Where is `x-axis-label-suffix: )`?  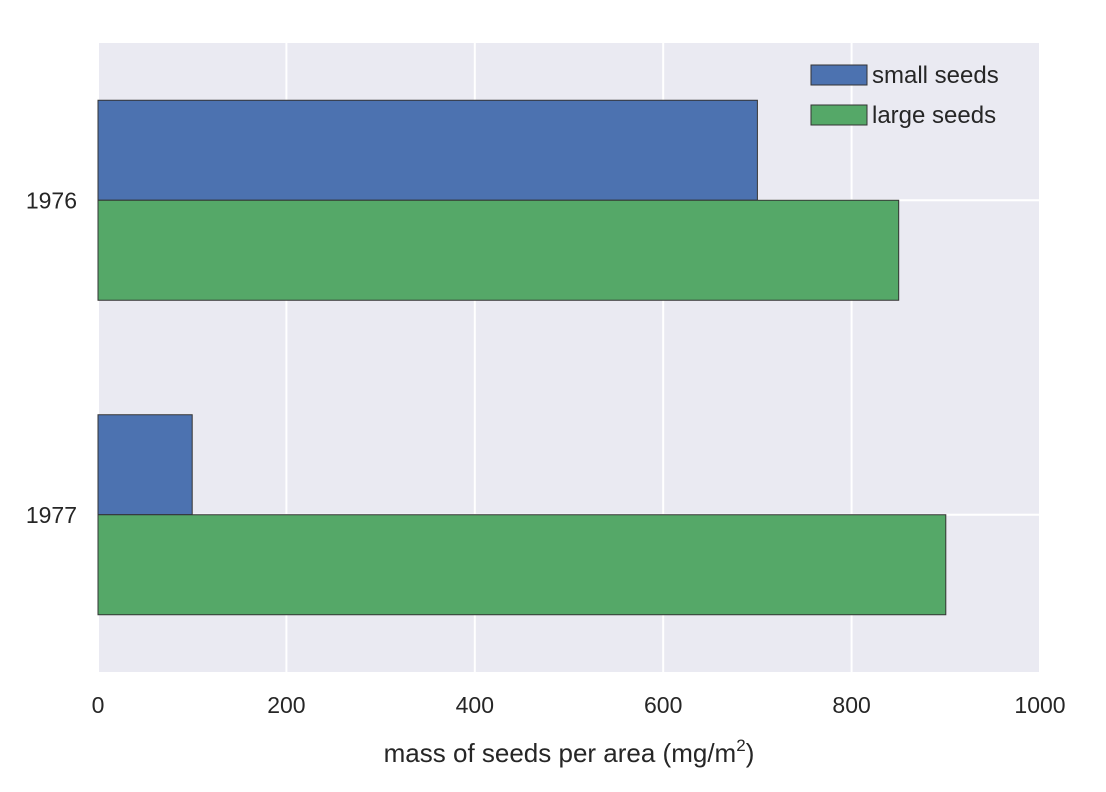
x-axis-label-suffix: ) is located at coordinates (750, 753).